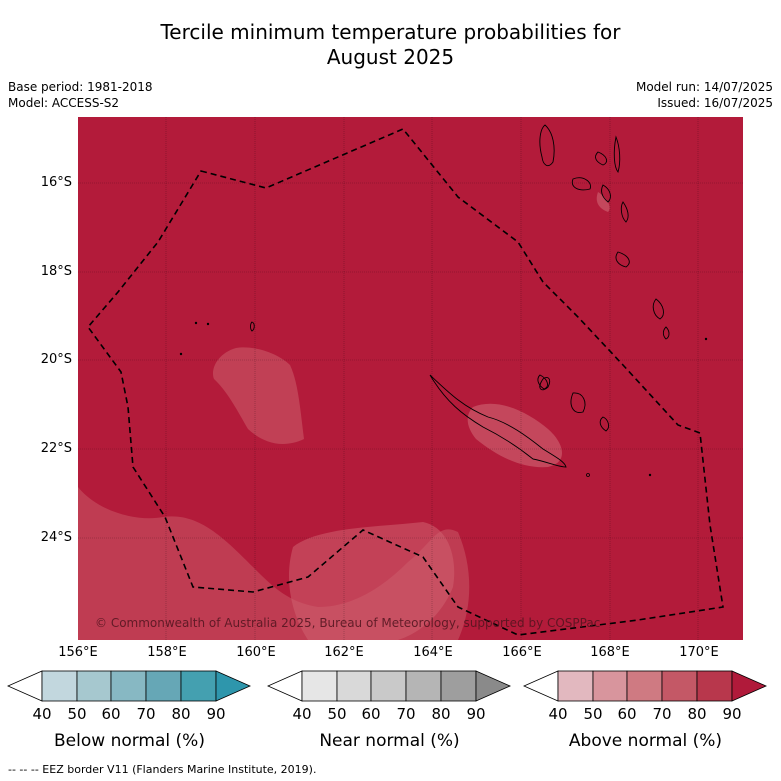 Image resolution: width=781 pixels, height=781 pixels. What do you see at coordinates (42, 714) in the screenshot?
I see `below-tick-40: 40` at bounding box center [42, 714].